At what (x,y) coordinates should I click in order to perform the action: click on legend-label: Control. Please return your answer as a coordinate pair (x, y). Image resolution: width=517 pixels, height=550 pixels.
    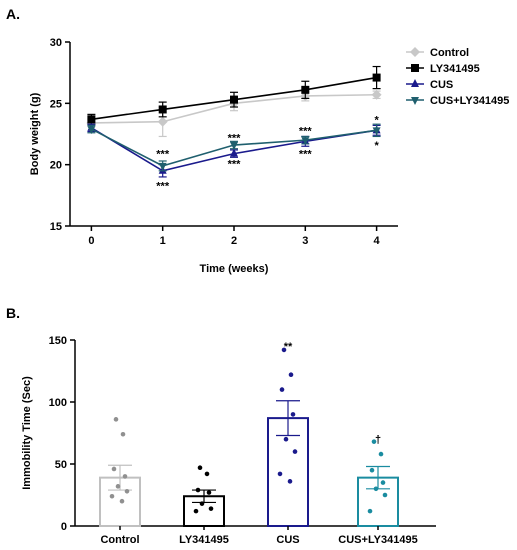
    Looking at the image, I should click on (449, 53).